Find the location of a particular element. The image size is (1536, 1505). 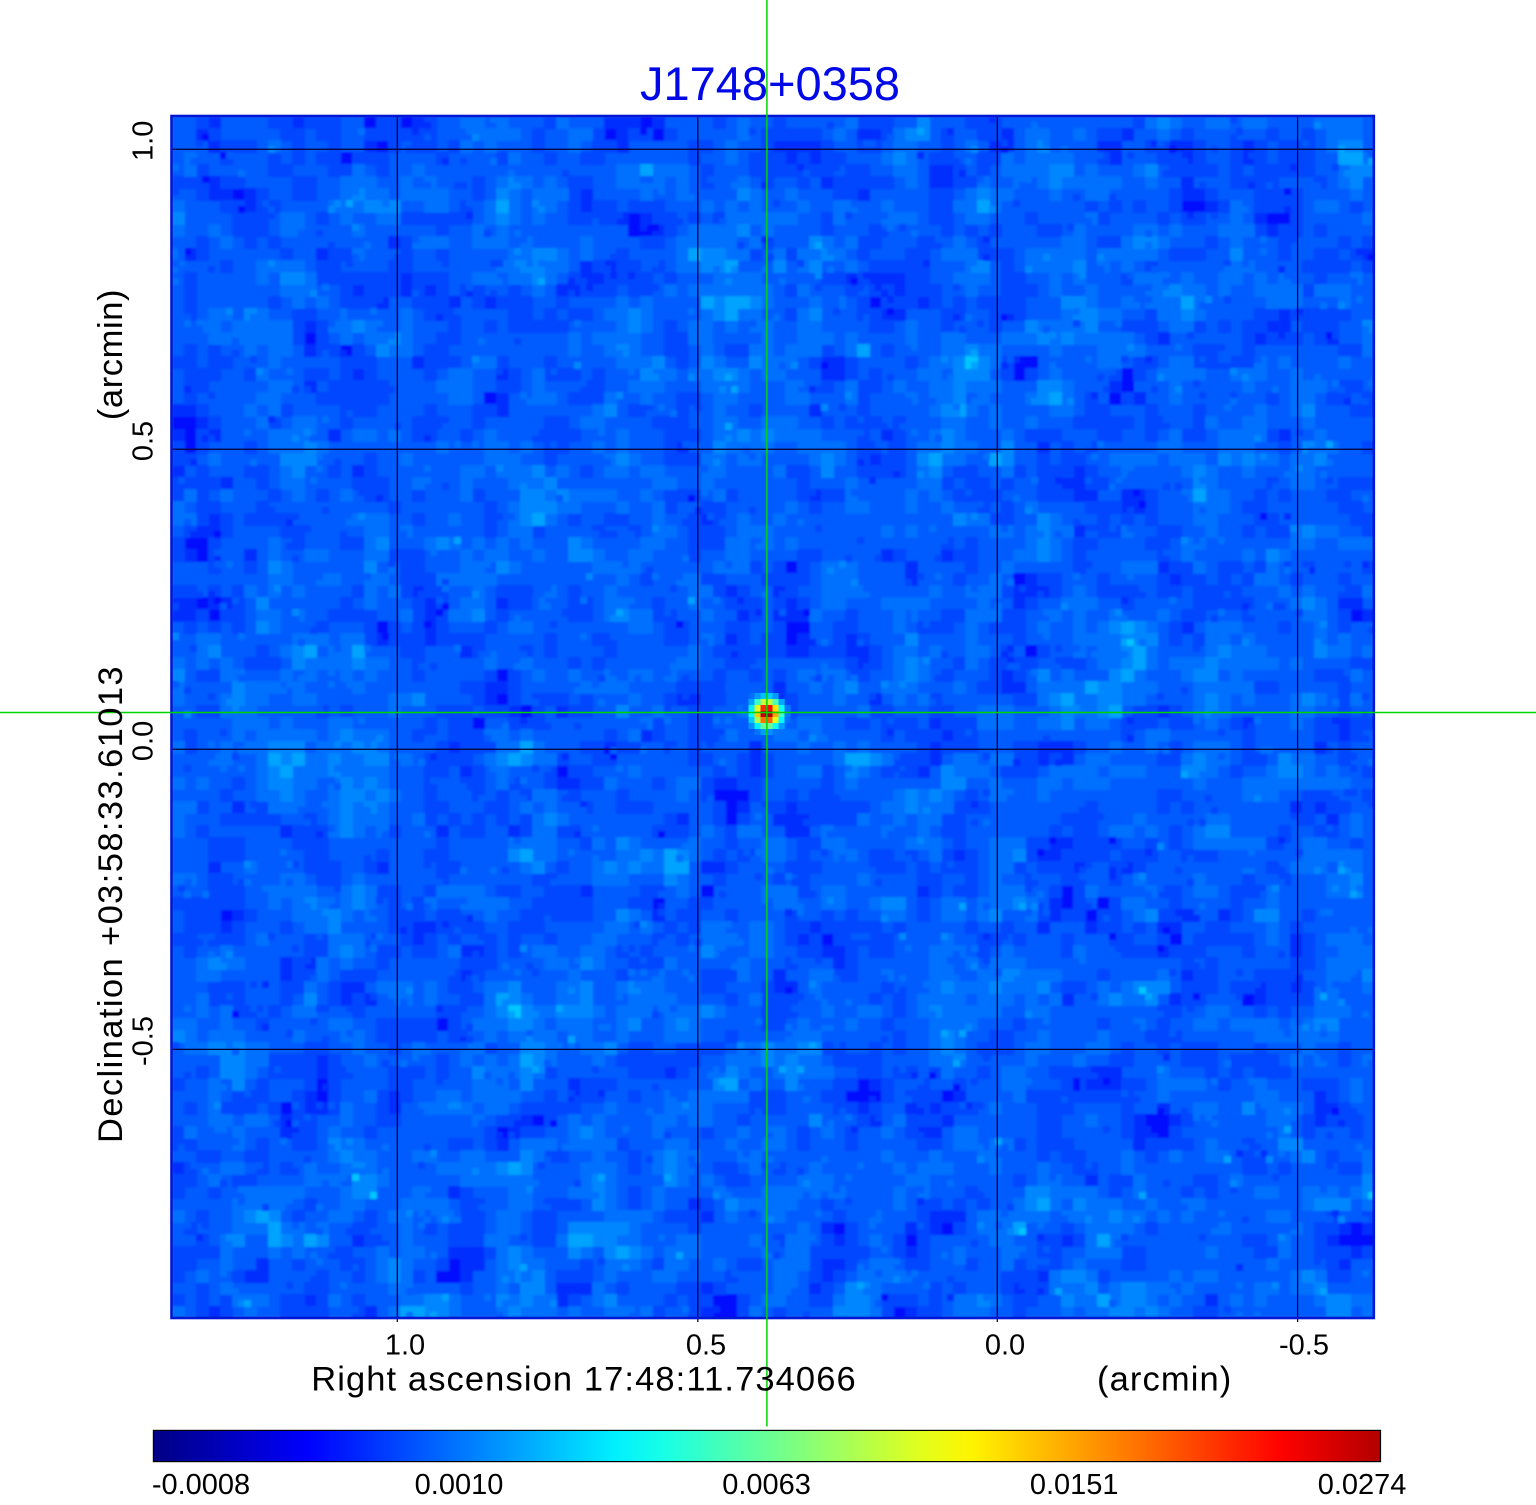

svg-text:Right ascension 17:48:11.7340: Right ascension 17:48:11.734066 is located at coordinates (584, 1380).